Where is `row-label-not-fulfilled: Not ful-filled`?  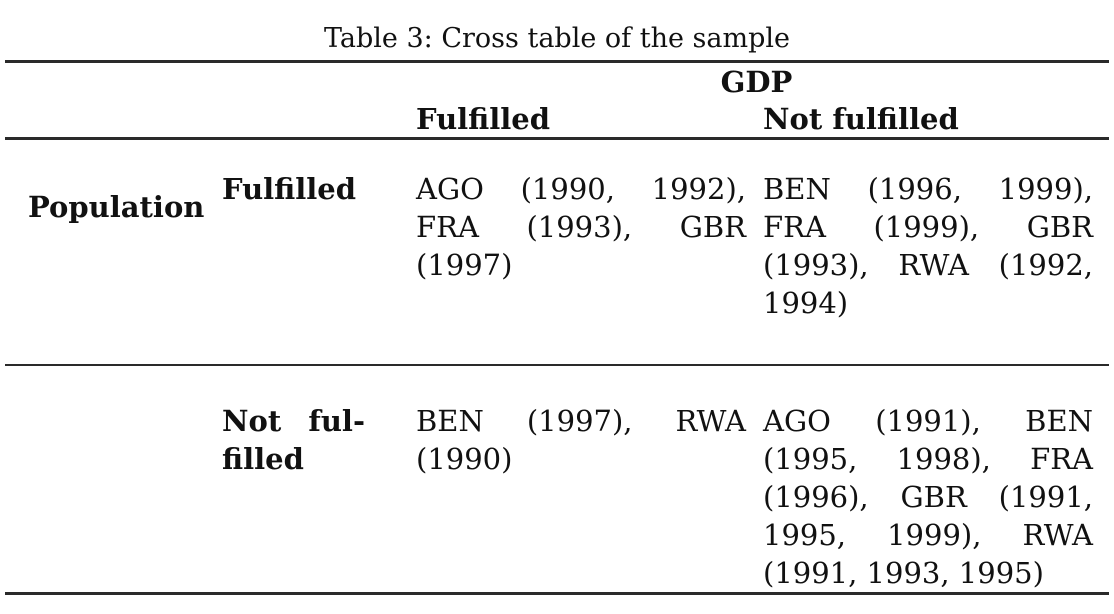 row-label-not-fulfilled: Not ful-filled is located at coordinates (293, 440).